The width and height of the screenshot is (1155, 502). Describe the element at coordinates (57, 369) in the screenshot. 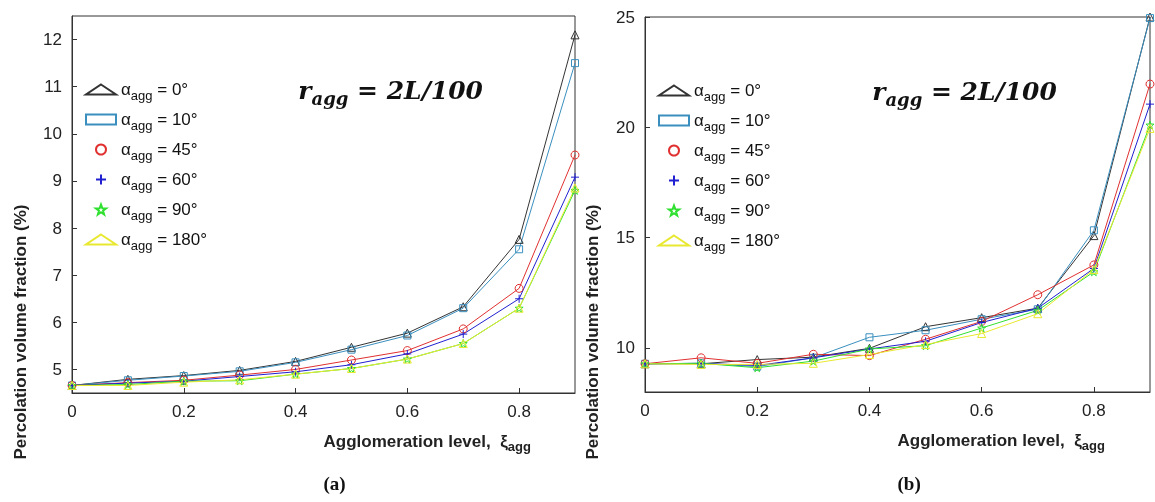

I see `y-tick-label: 5` at that location.